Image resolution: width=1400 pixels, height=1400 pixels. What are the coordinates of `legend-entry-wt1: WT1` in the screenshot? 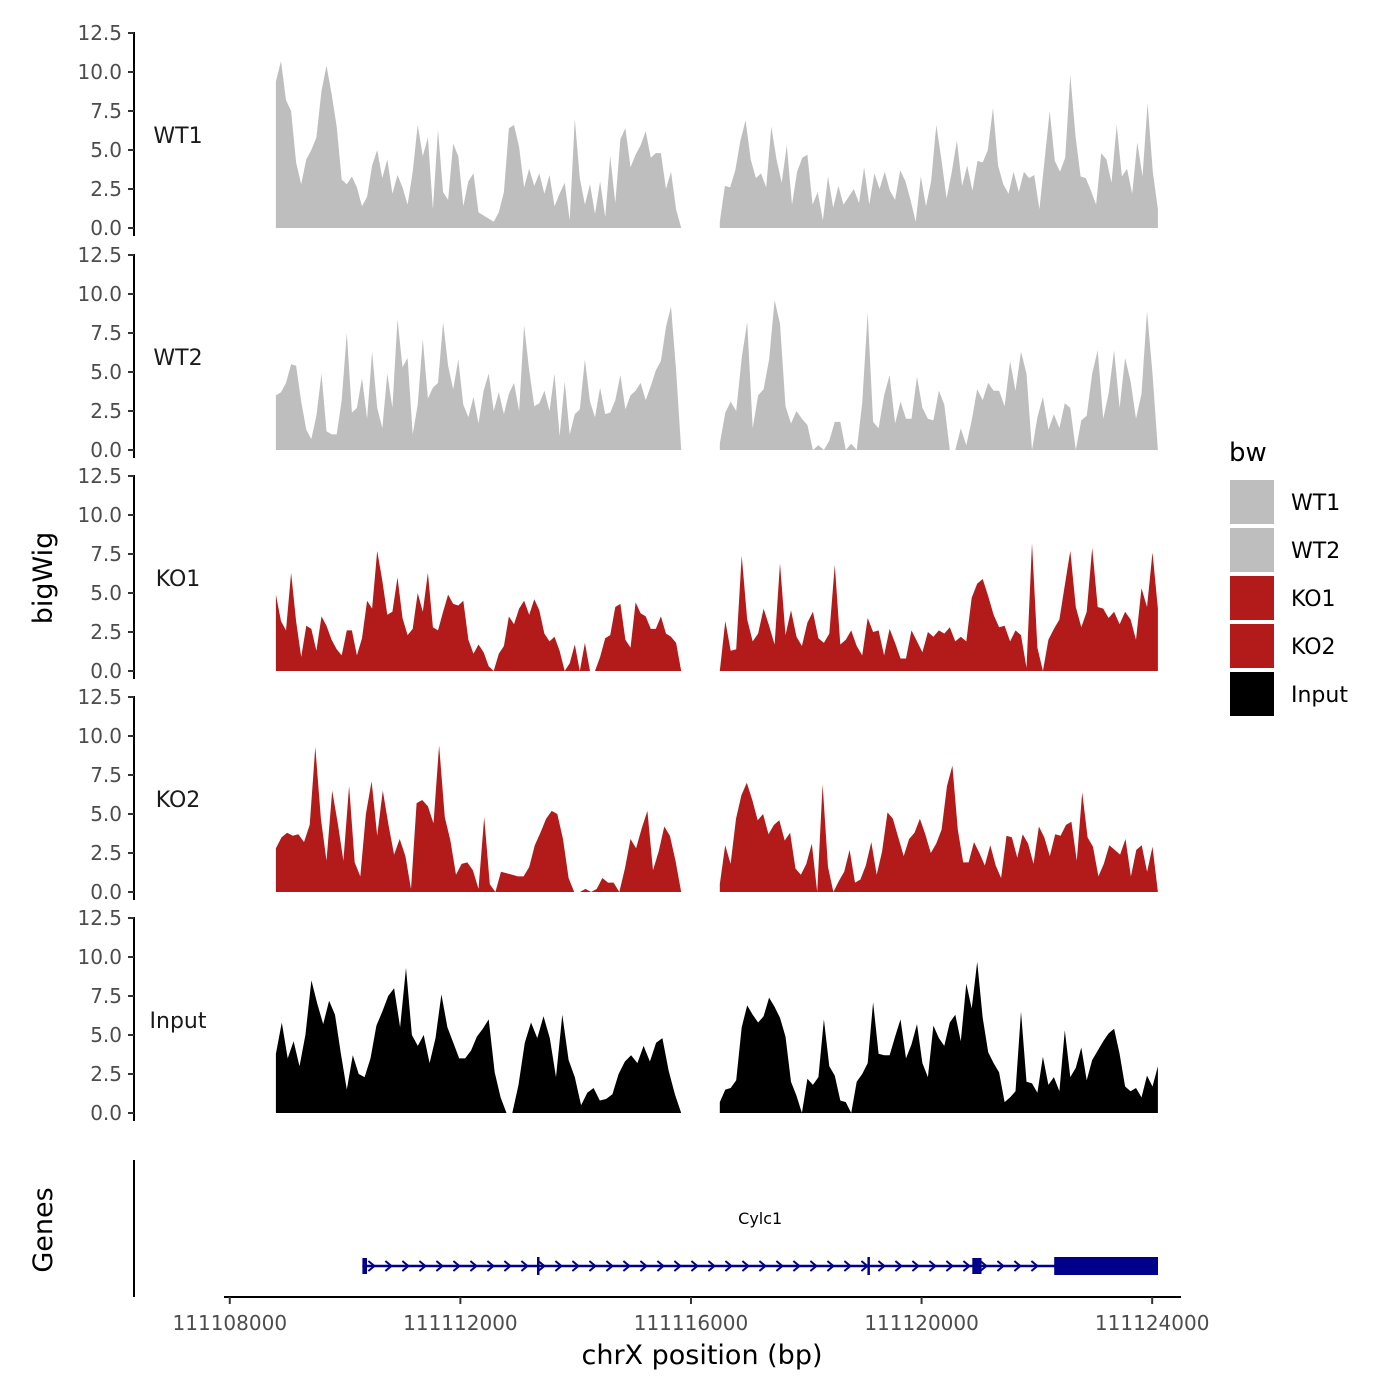 It's located at (1285, 502).